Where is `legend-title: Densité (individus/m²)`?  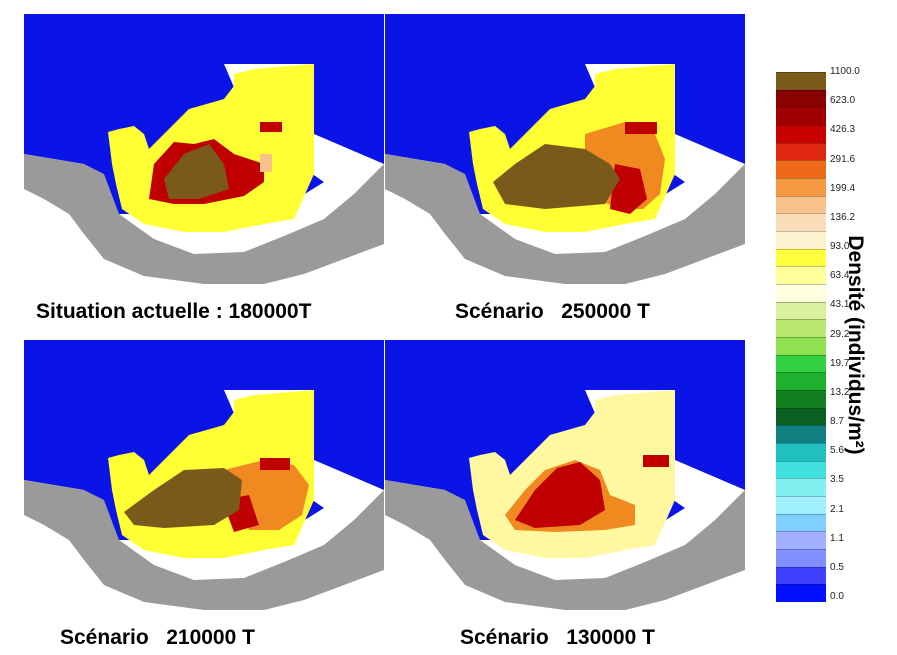 legend-title: Densité (individus/m²) is located at coordinates (855, 345).